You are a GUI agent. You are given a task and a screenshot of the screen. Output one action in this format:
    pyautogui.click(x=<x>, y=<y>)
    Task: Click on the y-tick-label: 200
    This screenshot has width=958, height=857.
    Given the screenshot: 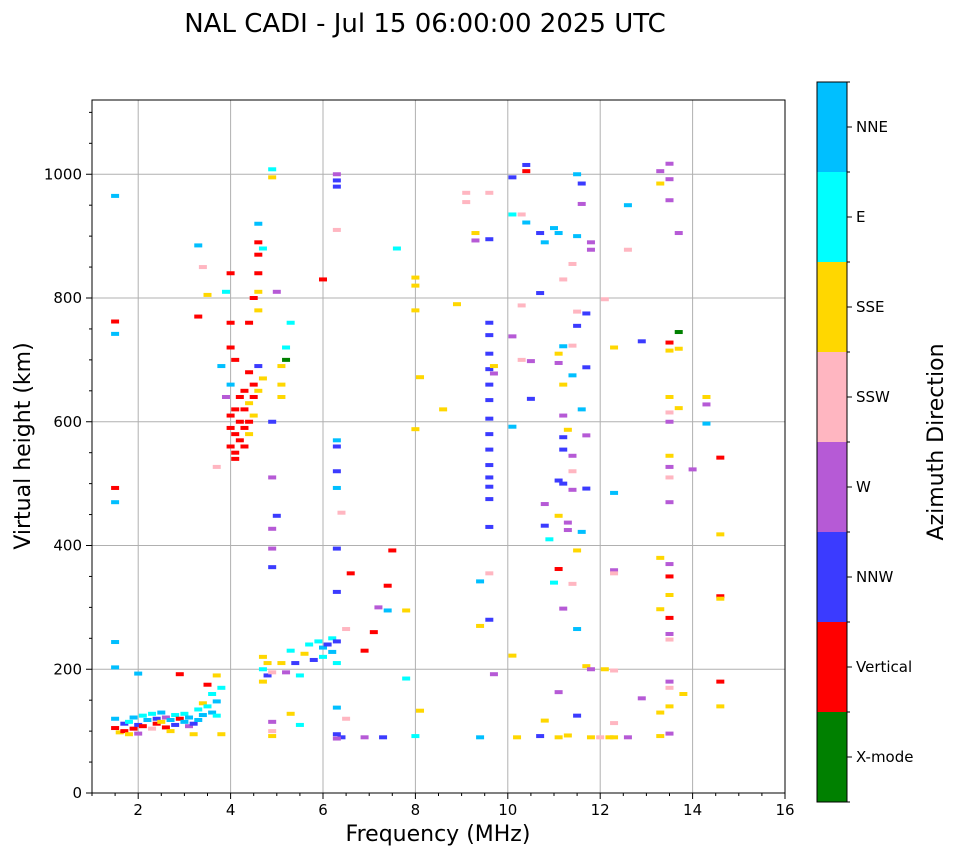 What is the action you would take?
    pyautogui.click(x=67, y=669)
    